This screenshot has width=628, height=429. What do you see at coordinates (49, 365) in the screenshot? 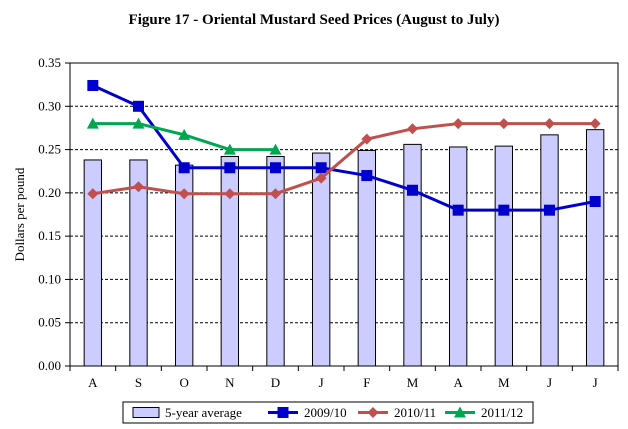
I see `y-tick-label: 0.00` at bounding box center [49, 365].